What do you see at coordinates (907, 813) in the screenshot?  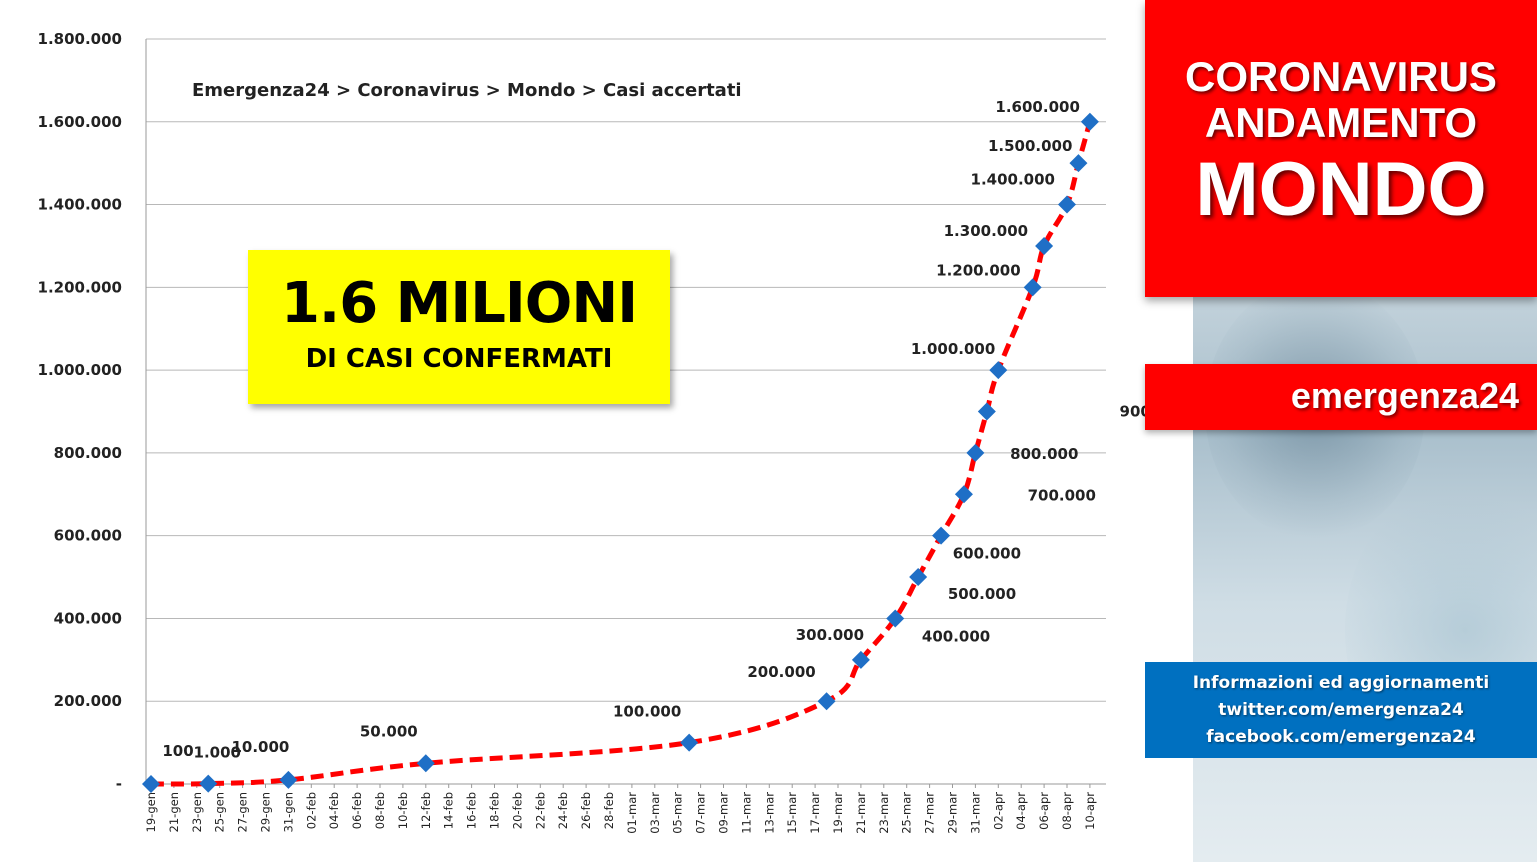 I see `x-tick-label: 25-mar` at bounding box center [907, 813].